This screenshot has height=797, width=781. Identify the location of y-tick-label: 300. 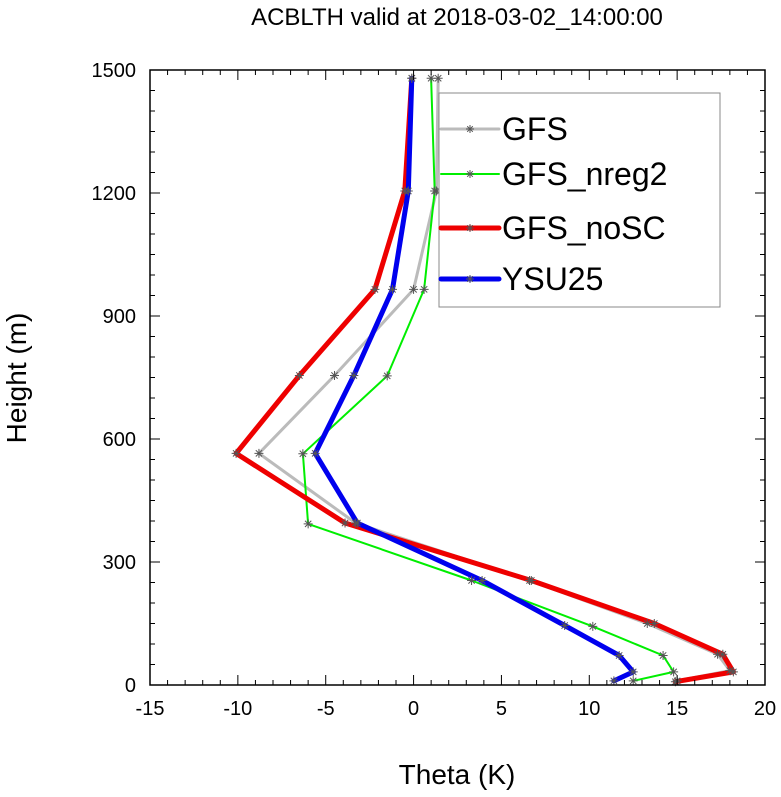
(119, 563).